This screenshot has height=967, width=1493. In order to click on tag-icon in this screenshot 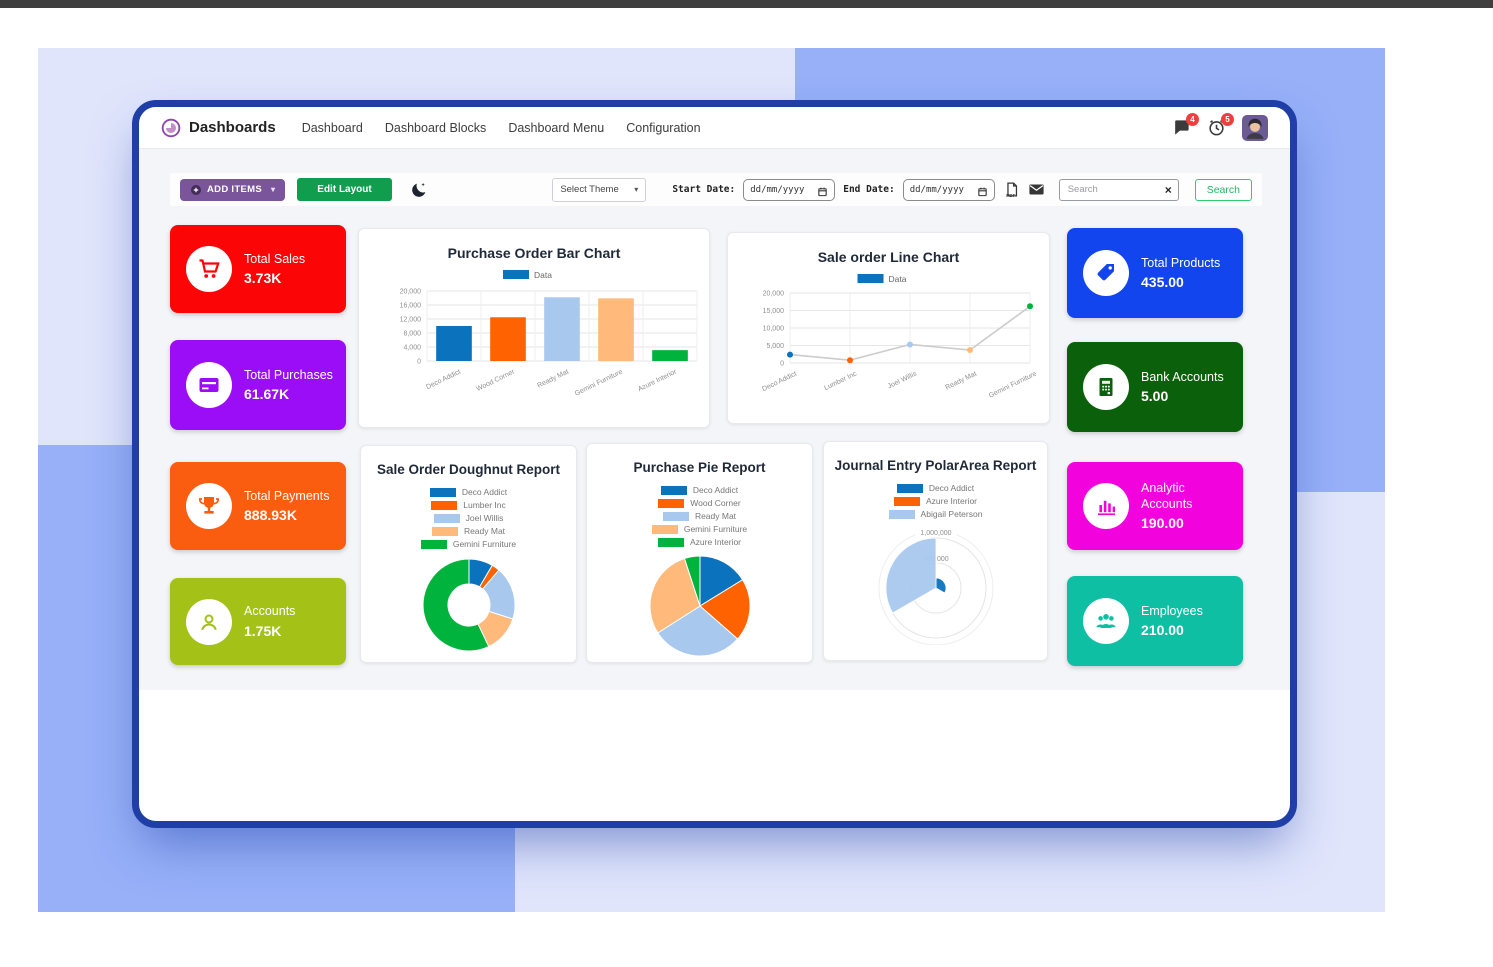, I will do `click(1106, 273)`.